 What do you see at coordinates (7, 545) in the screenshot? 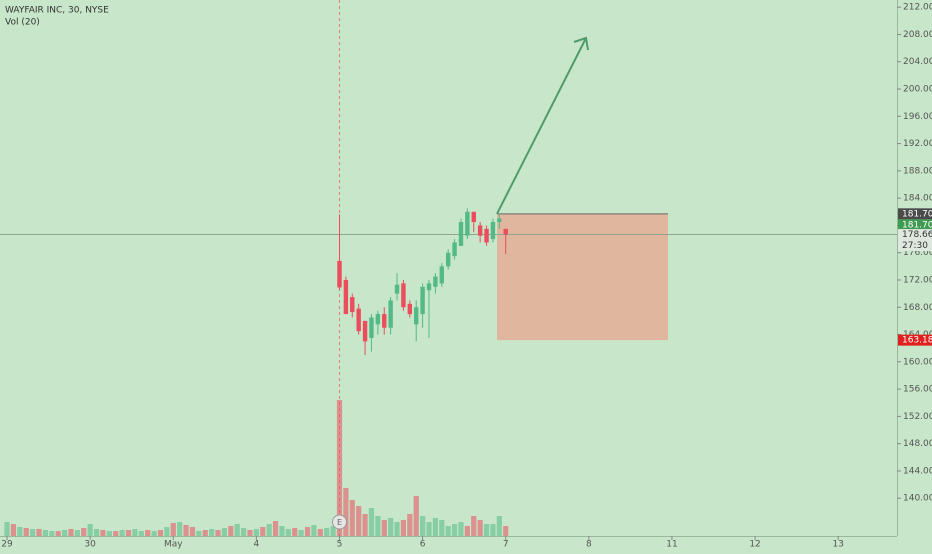
I see `x-tick-label: 29` at bounding box center [7, 545].